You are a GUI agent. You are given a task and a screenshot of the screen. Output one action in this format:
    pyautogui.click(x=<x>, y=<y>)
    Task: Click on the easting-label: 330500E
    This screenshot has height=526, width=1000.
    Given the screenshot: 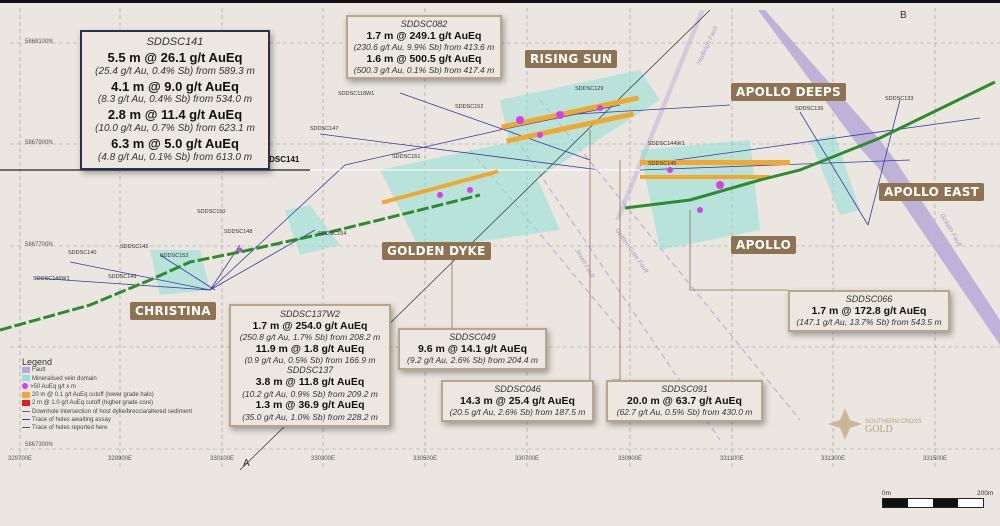 What is the action you would take?
    pyautogui.click(x=425, y=459)
    